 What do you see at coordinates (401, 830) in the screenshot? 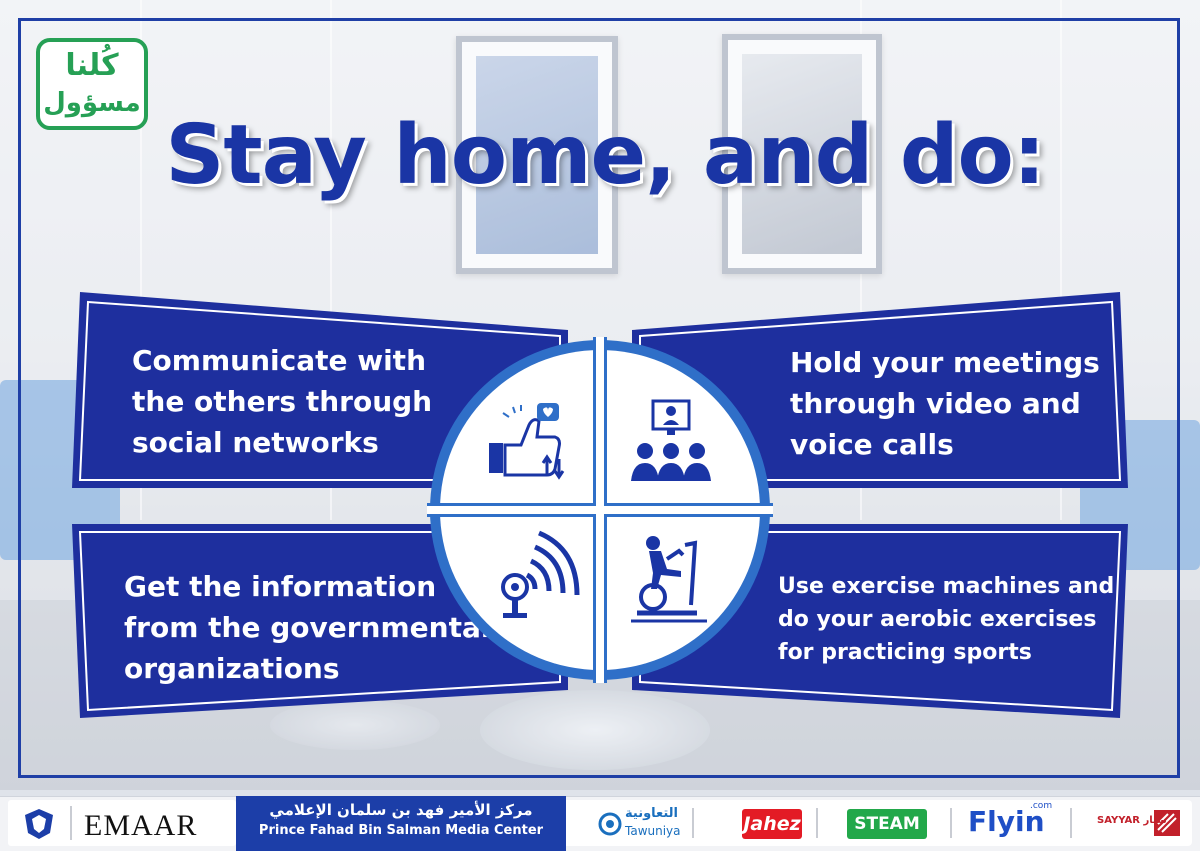
I see `media-center-english: Prince Fahad Bin Salman Media Center` at bounding box center [401, 830].